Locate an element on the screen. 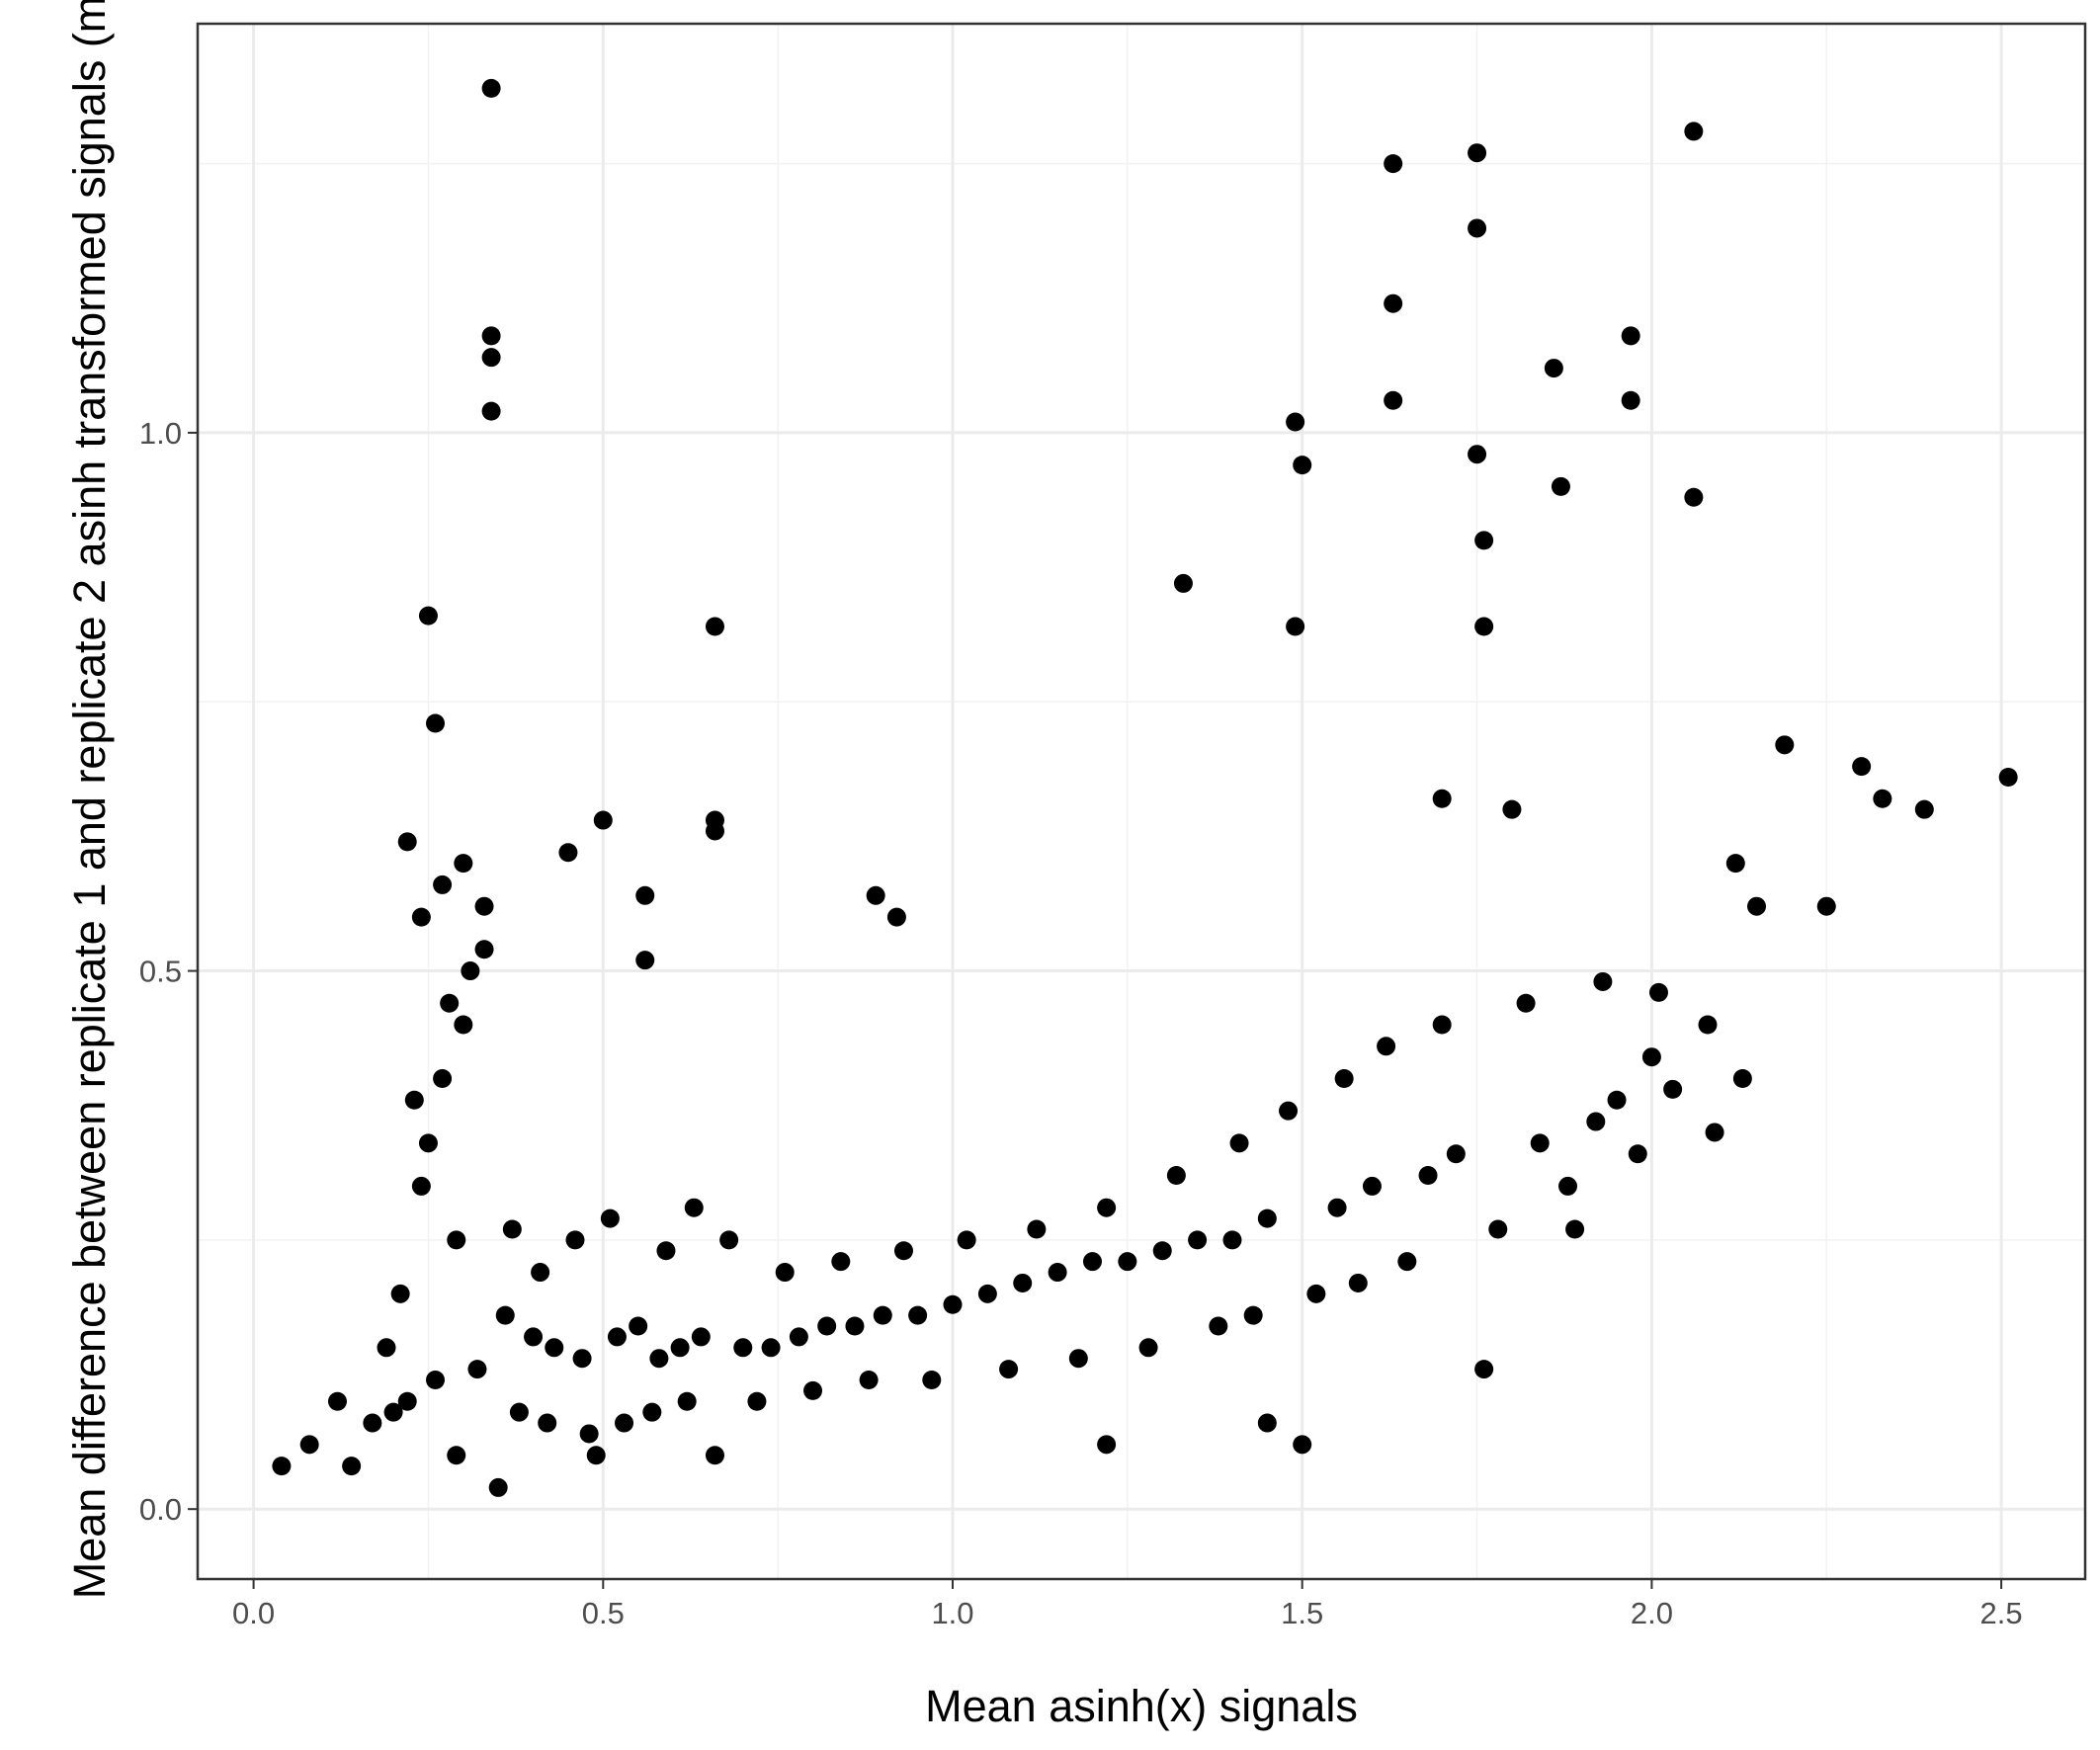 This screenshot has height=1750, width=2100. y-tick-label: 0.5 is located at coordinates (160, 972).